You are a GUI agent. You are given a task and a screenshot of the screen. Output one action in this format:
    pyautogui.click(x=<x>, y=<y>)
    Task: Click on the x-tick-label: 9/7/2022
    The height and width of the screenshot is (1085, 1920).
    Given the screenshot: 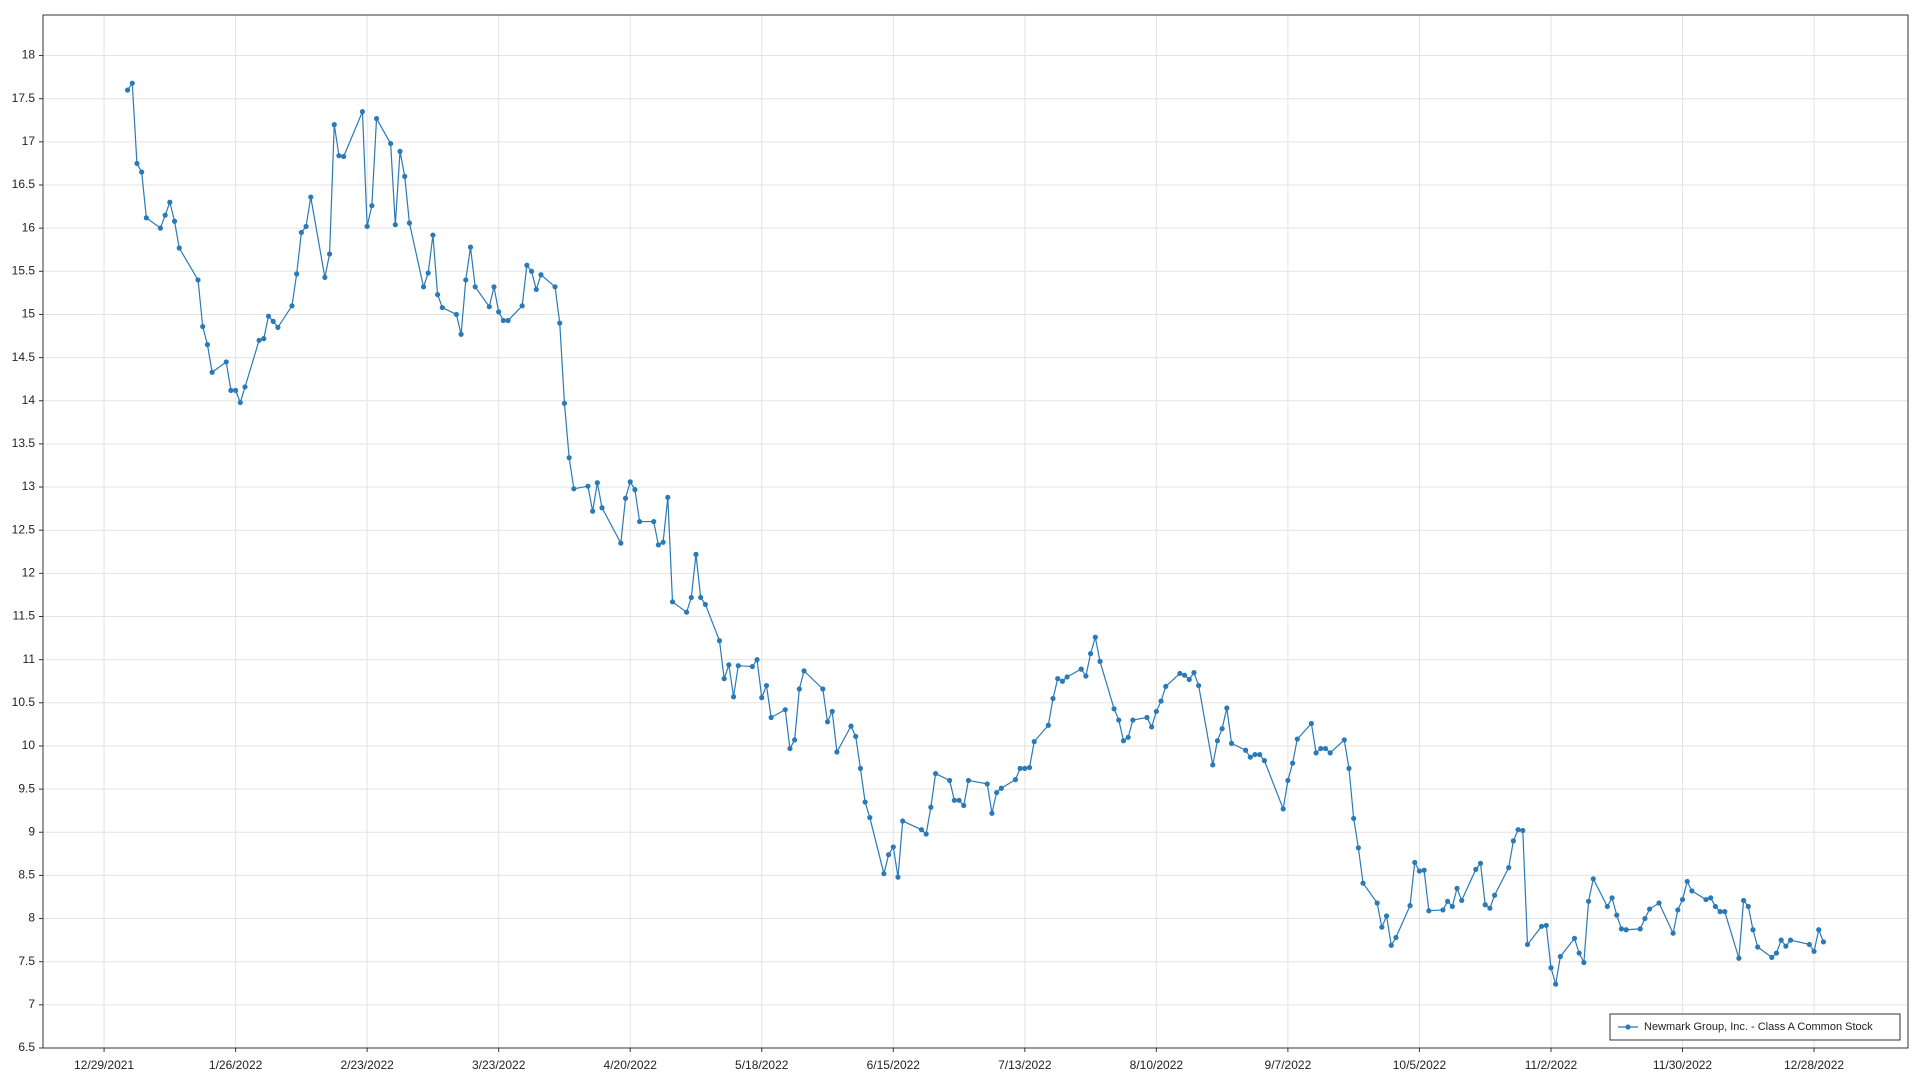 What is the action you would take?
    pyautogui.click(x=1288, y=1065)
    